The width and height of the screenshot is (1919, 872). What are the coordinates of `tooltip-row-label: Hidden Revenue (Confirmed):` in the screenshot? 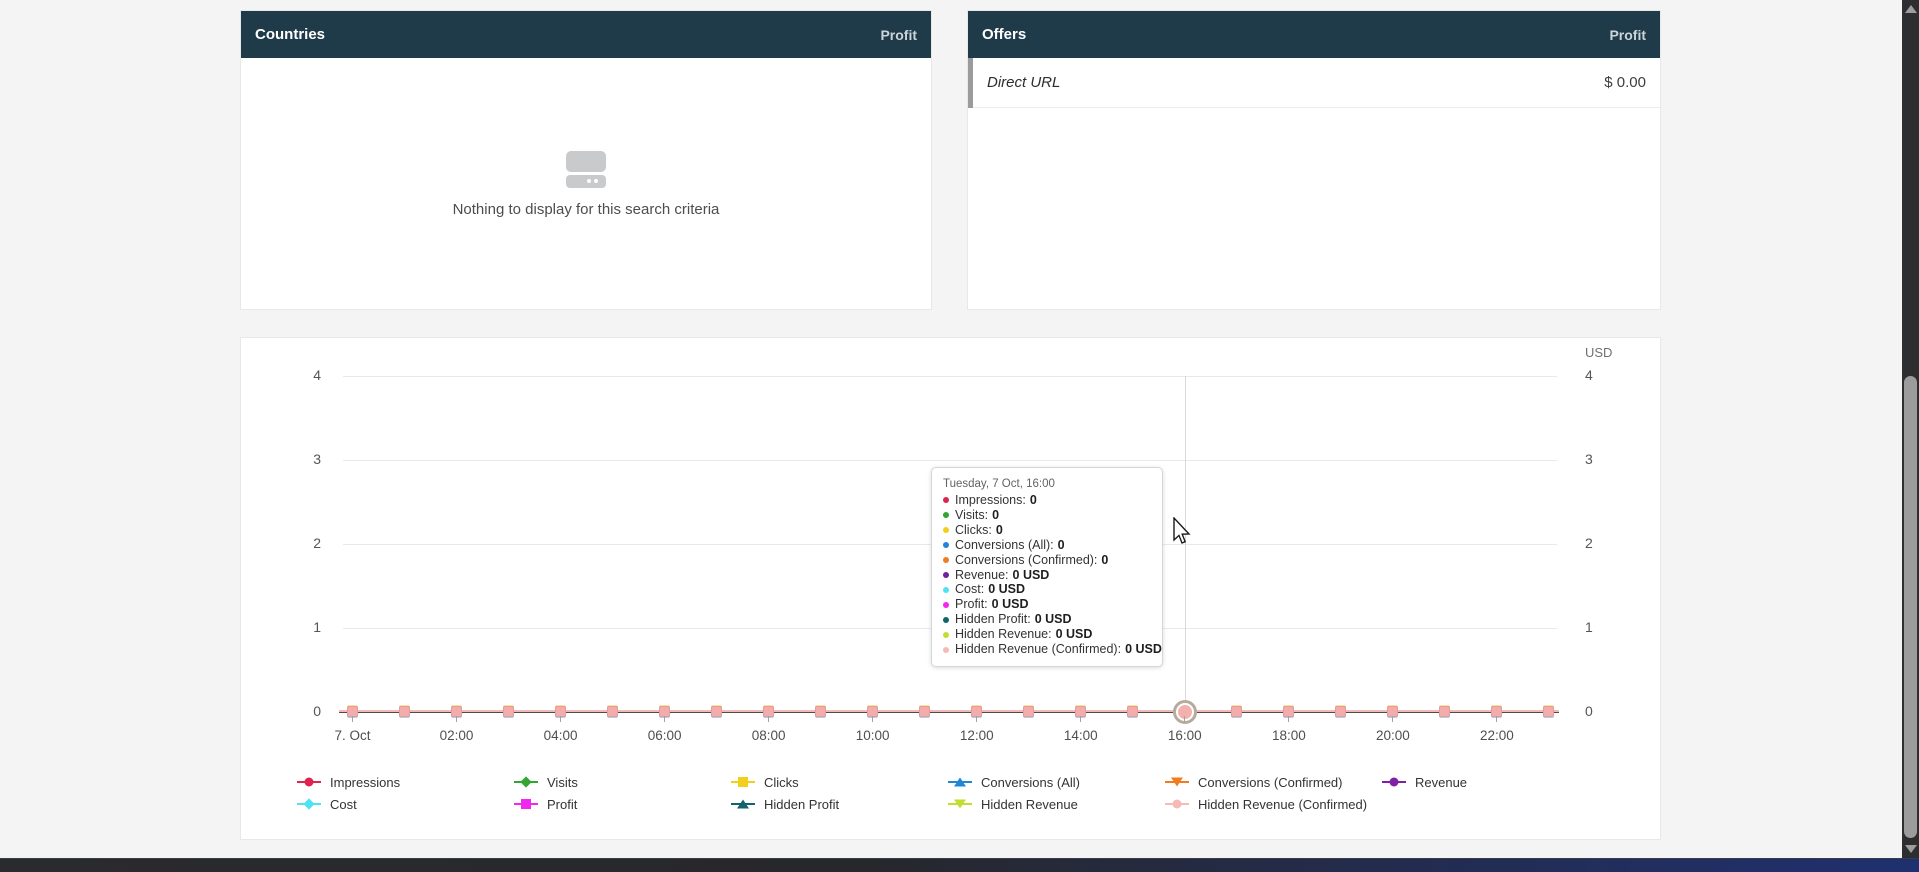 It's located at (1038, 649).